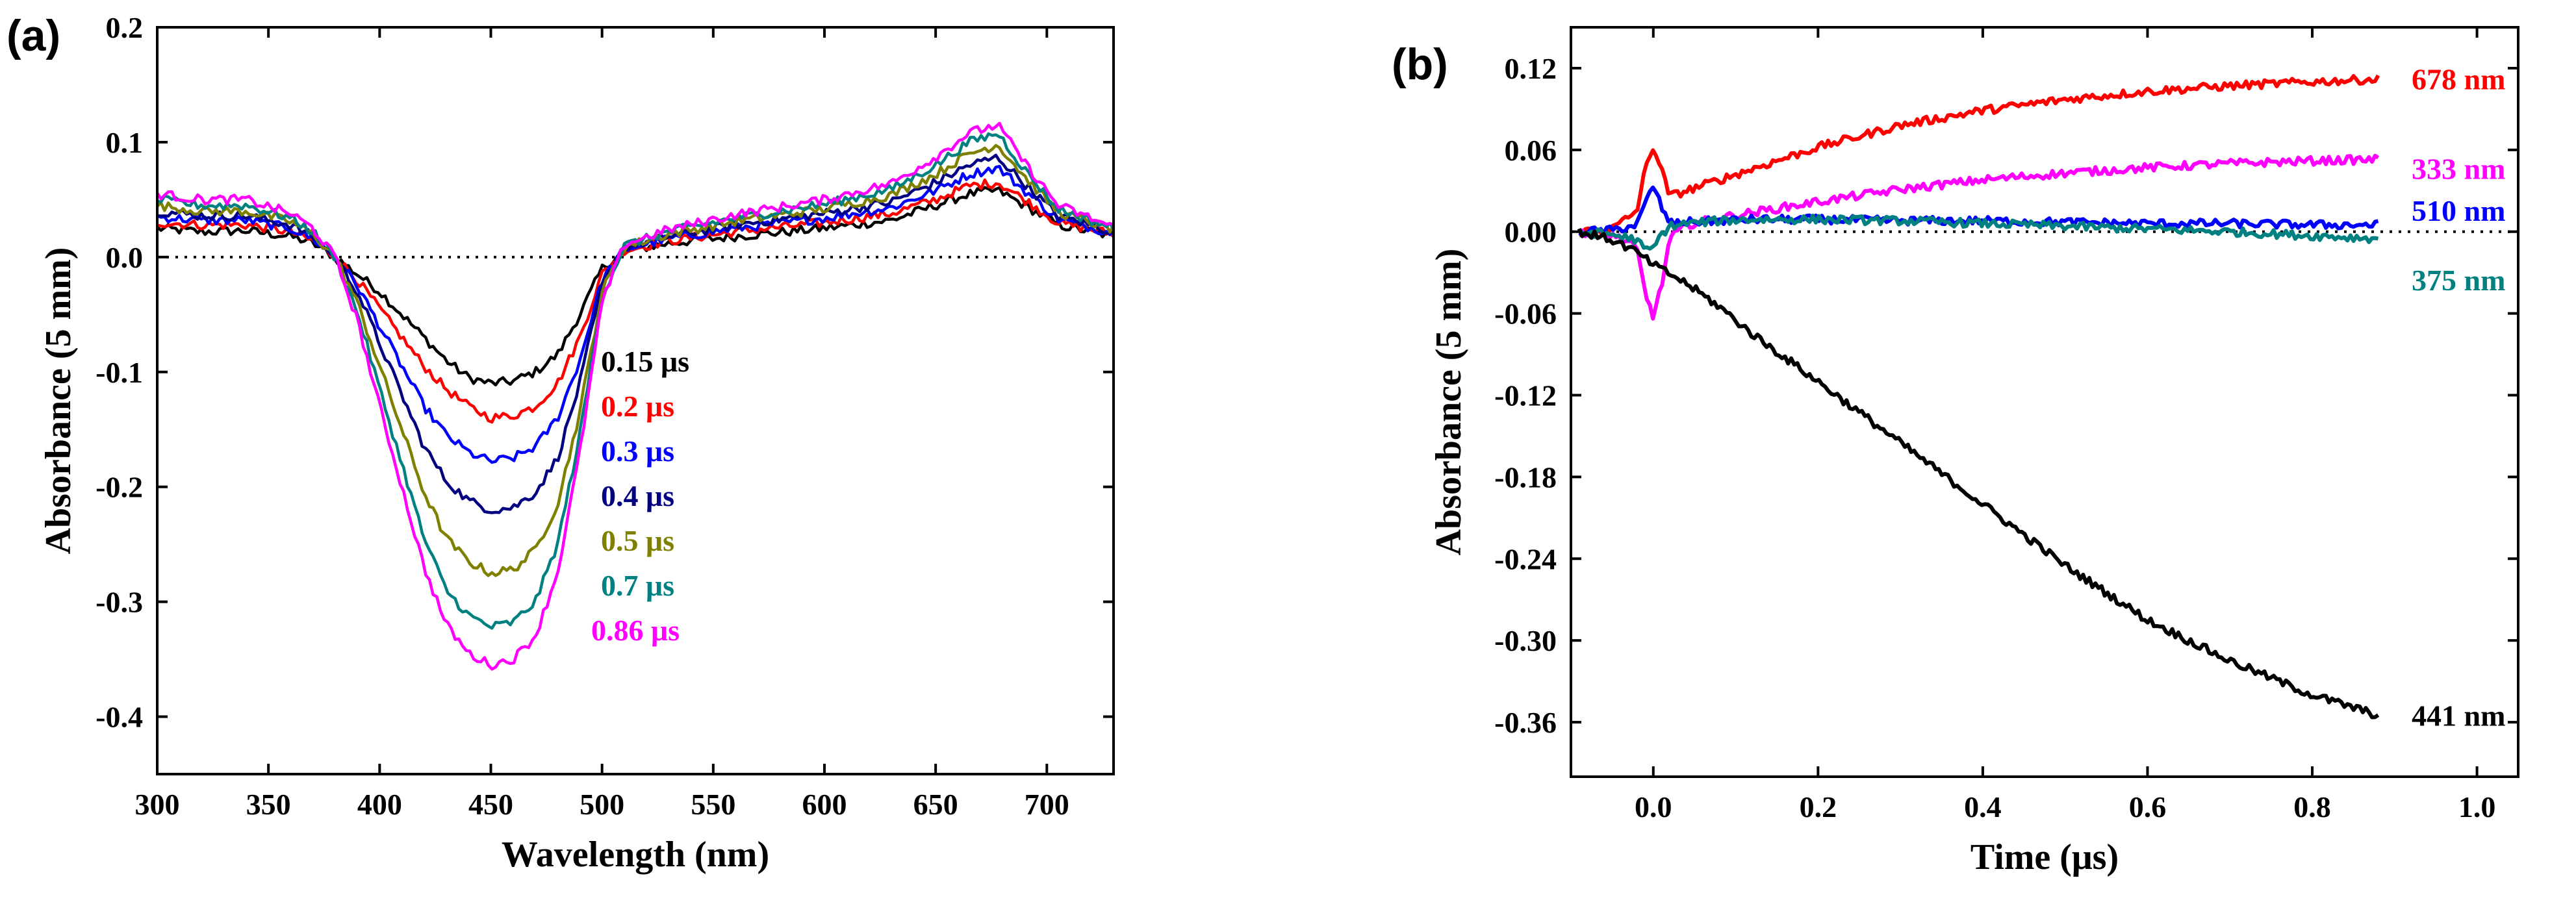  I want to click on x-tick-label: 0.4, so click(1983, 806).